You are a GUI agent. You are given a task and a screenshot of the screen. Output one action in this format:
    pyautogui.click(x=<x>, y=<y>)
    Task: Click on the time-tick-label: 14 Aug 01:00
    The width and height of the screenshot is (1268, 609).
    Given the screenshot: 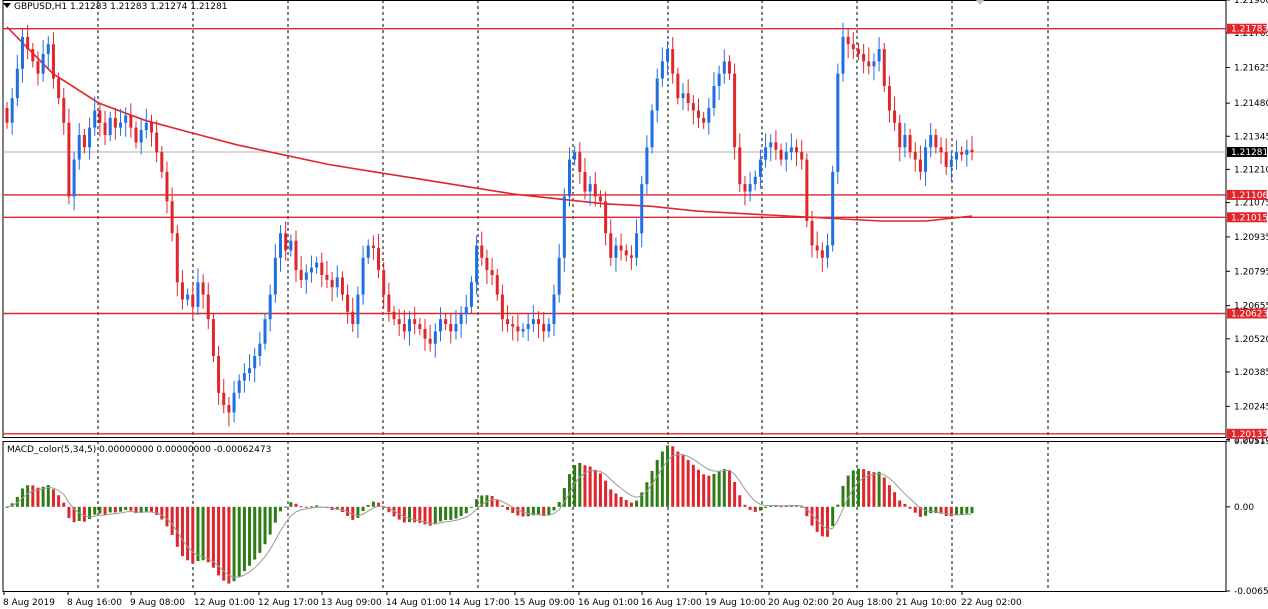 What is the action you would take?
    pyautogui.click(x=416, y=603)
    